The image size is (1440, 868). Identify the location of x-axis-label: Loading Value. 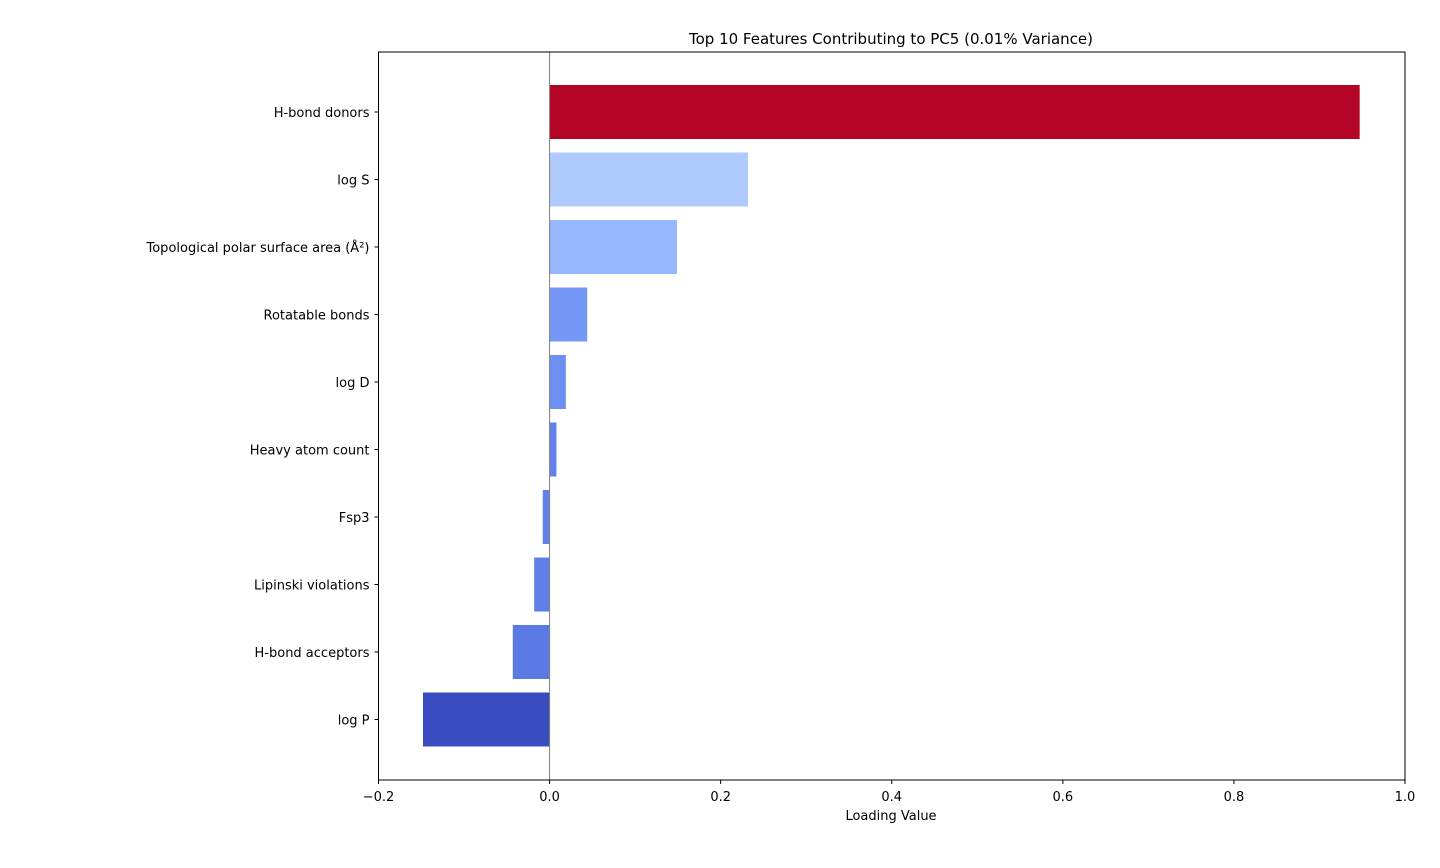
(890, 816).